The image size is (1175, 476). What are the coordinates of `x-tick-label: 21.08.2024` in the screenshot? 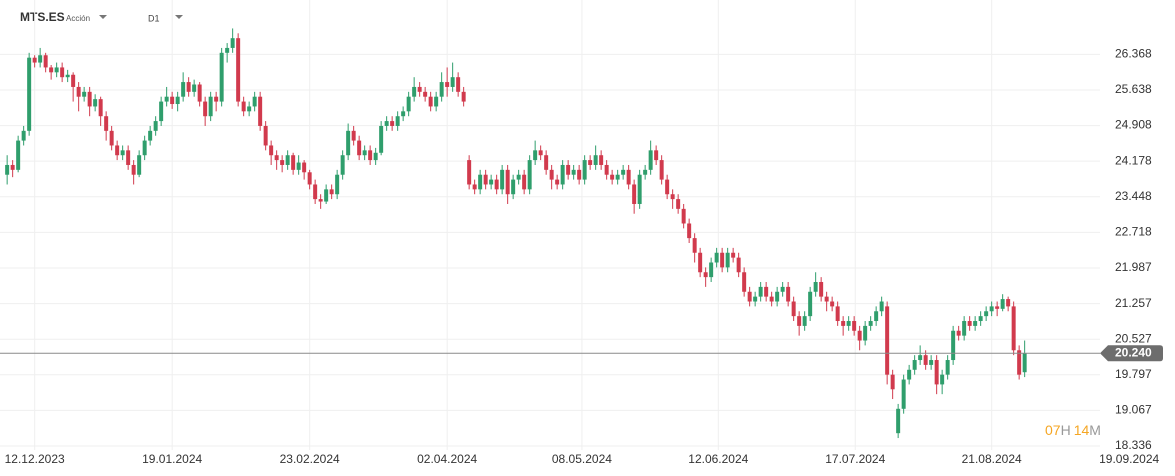 It's located at (992, 459).